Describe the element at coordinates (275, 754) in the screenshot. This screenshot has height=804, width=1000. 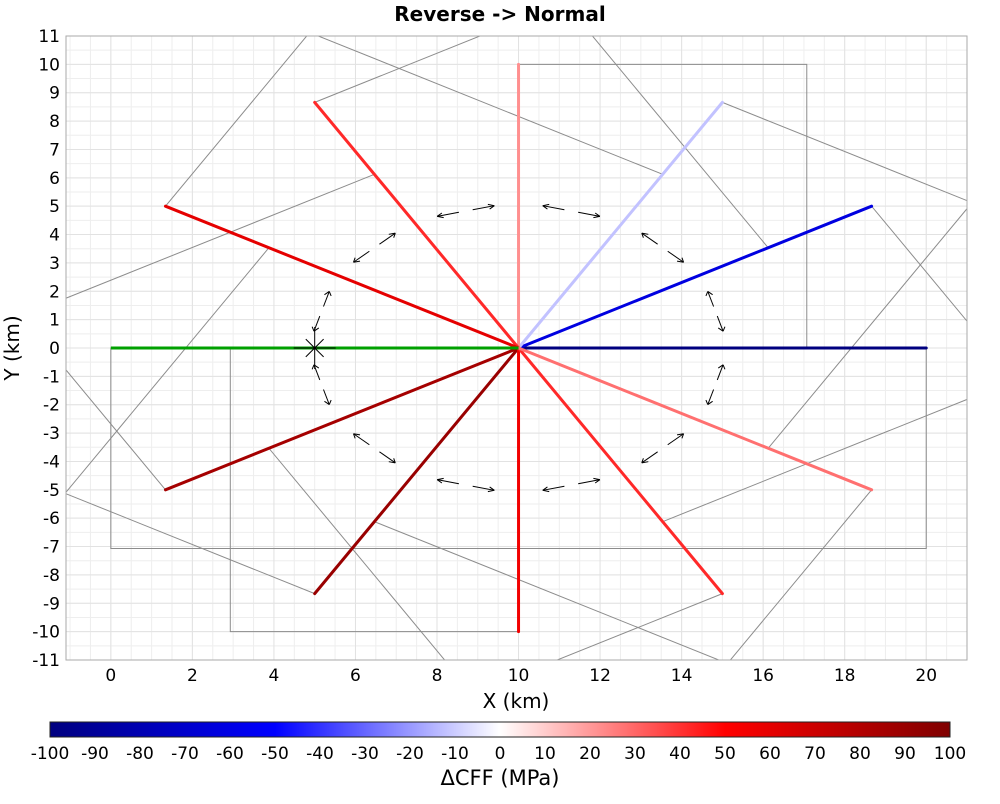
I see `colorbar-tick-label: -50` at that location.